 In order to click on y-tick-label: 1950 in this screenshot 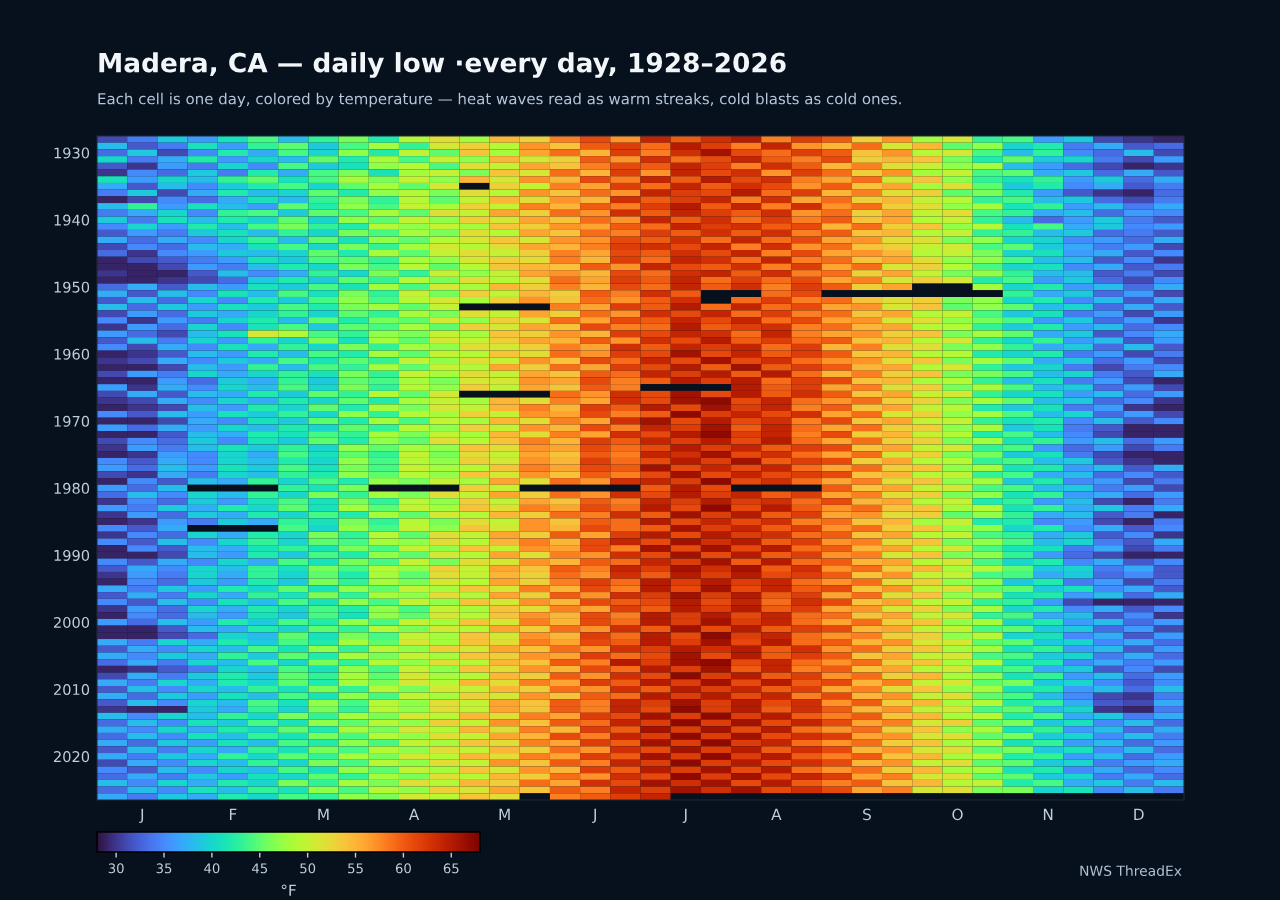, I will do `click(72, 287)`.